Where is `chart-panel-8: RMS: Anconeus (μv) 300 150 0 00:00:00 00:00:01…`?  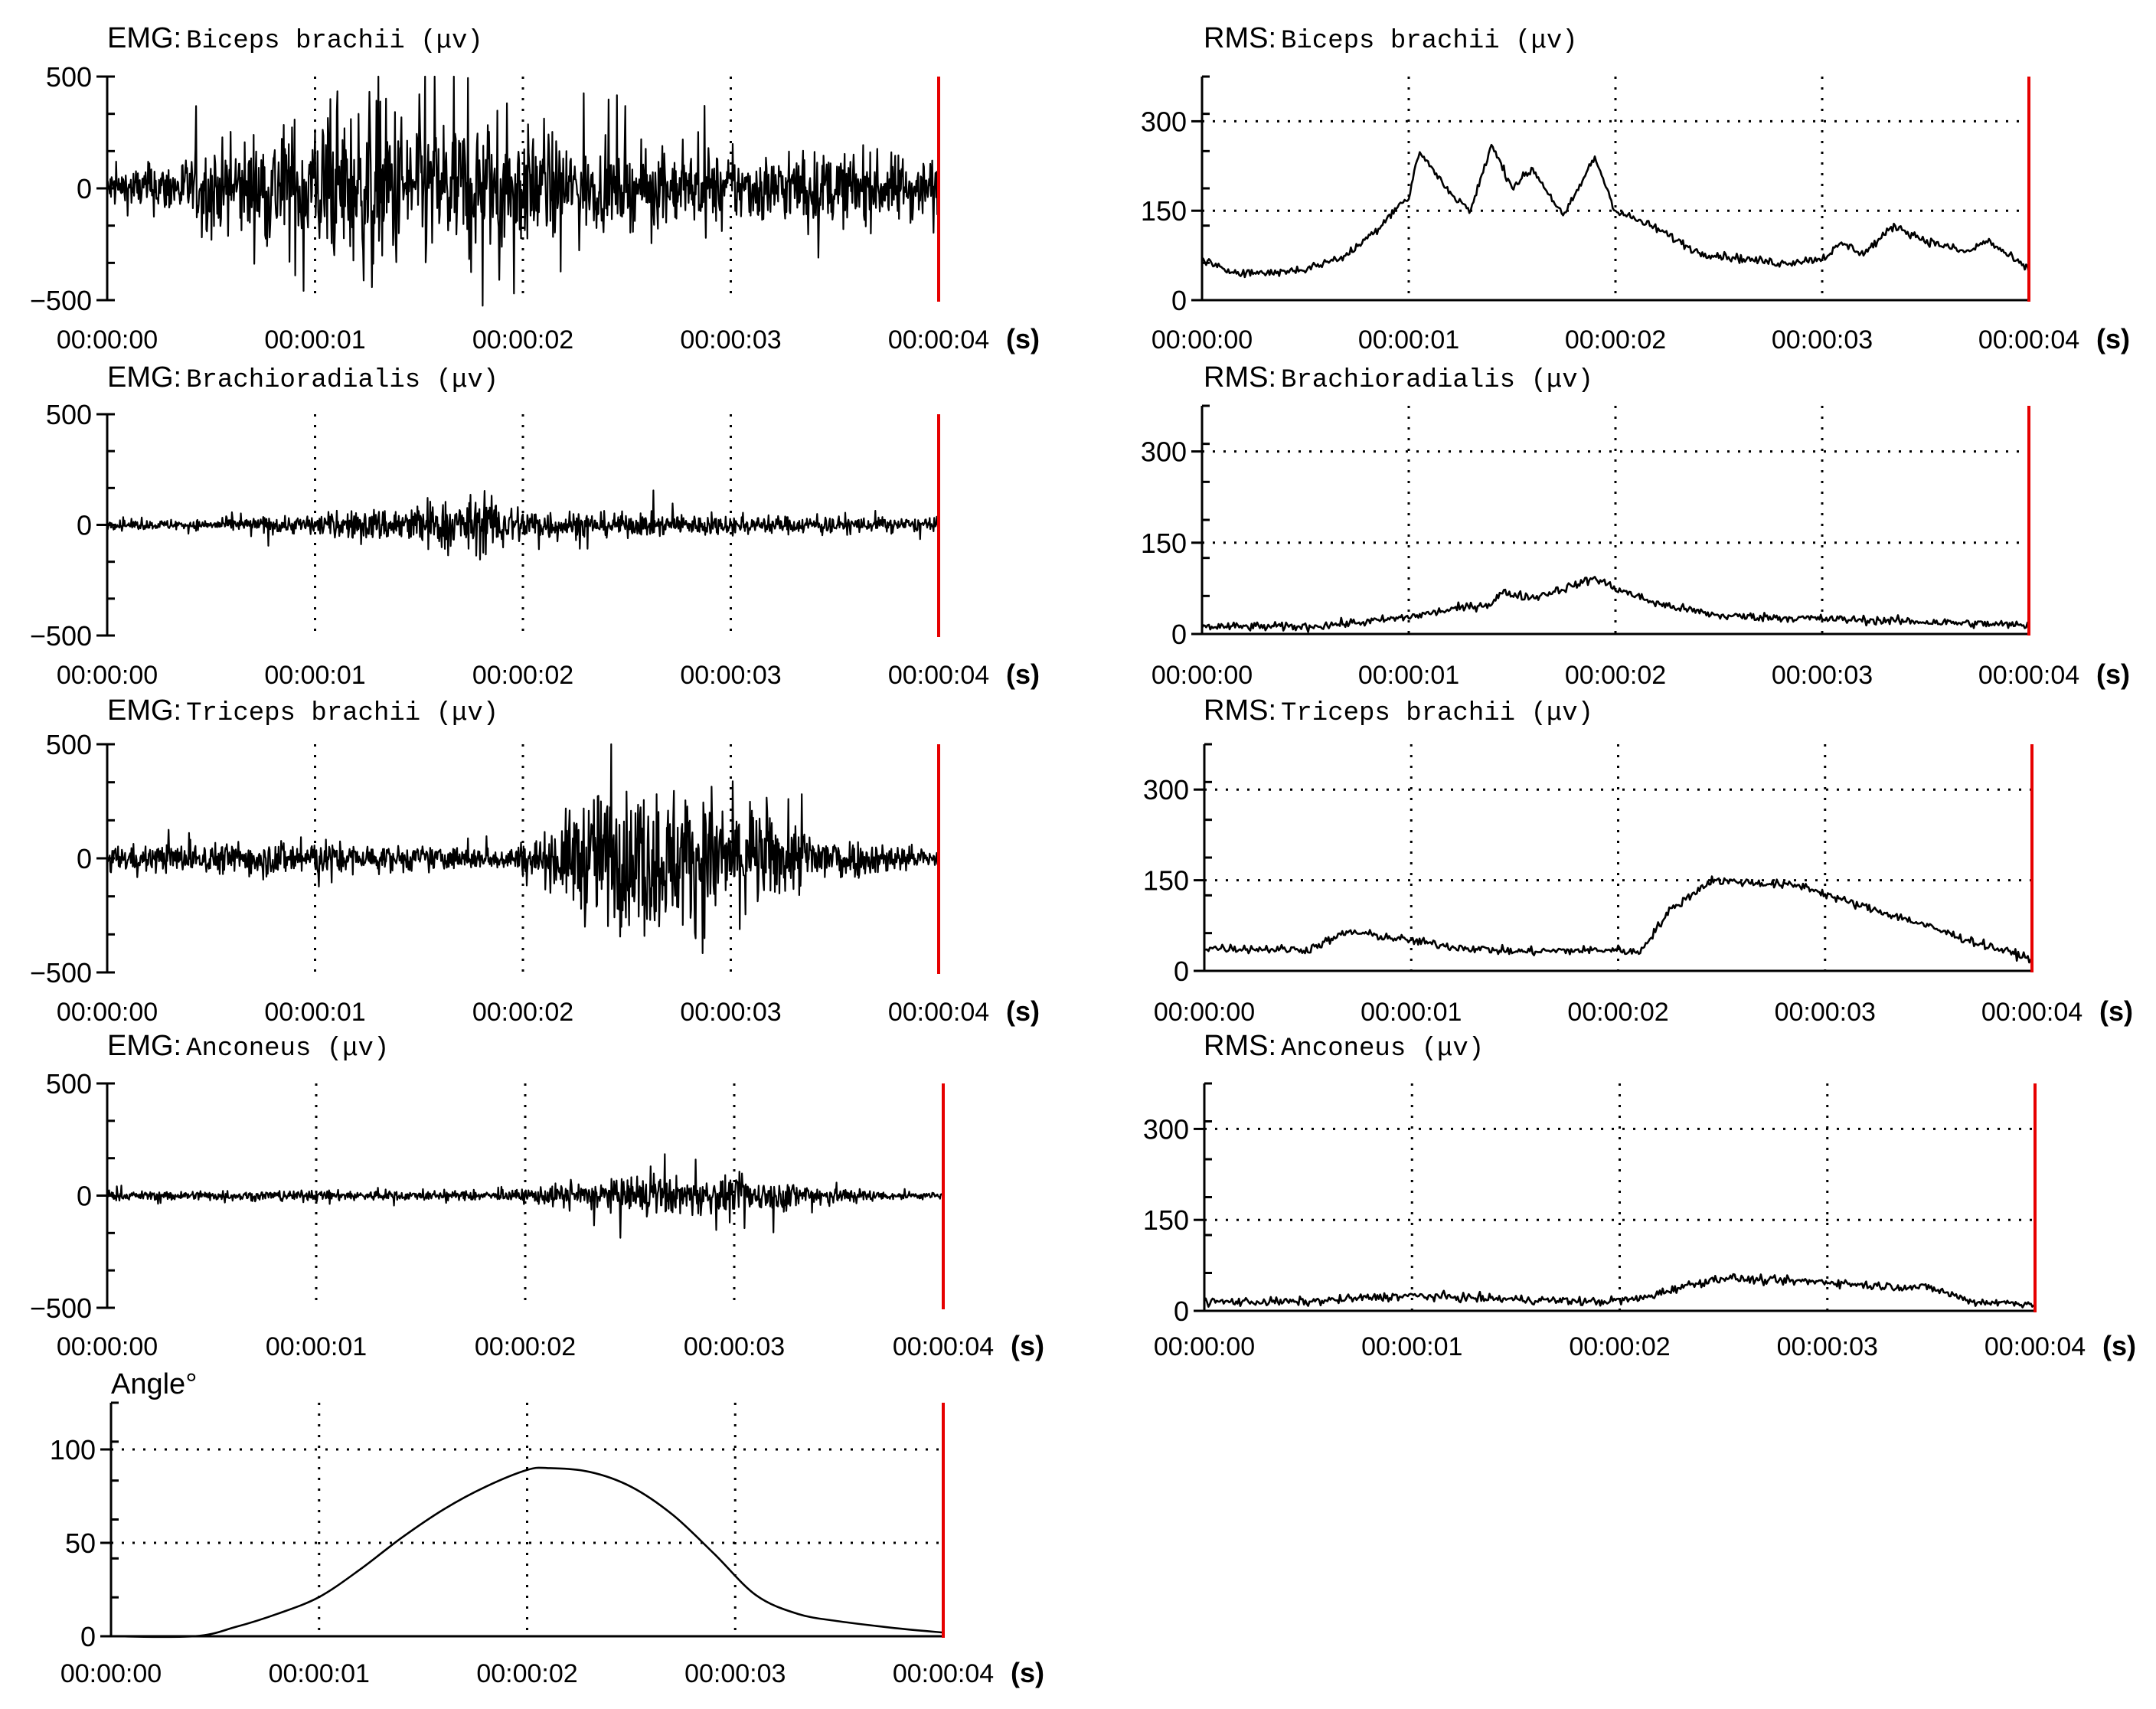
chart-panel-8: RMS: Anconeus (μv) 300 150 0 00:00:00 00:00:01… is located at coordinates (1639, 1195).